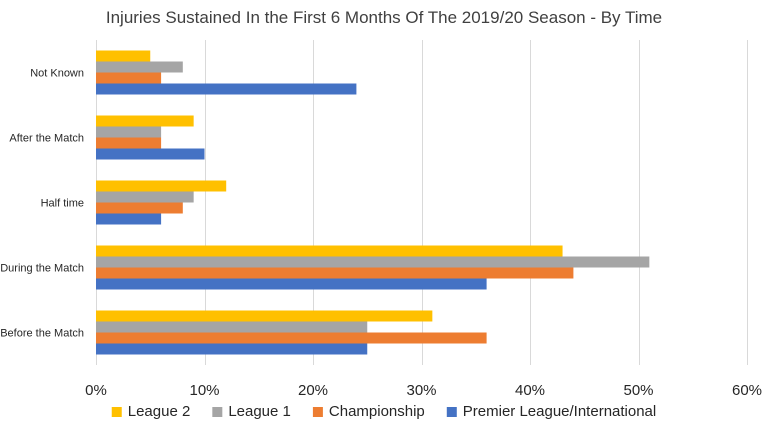 This screenshot has width=768, height=432. I want to click on category-label: Before the Match, so click(42, 334).